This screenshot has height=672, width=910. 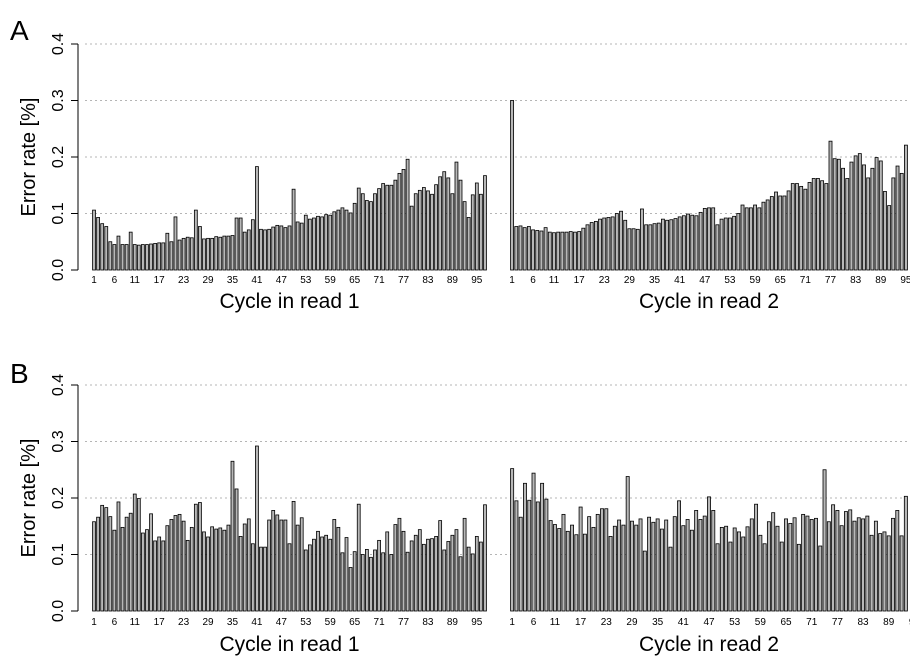 I want to click on y-tick-label: 0.4, so click(x=58, y=385).